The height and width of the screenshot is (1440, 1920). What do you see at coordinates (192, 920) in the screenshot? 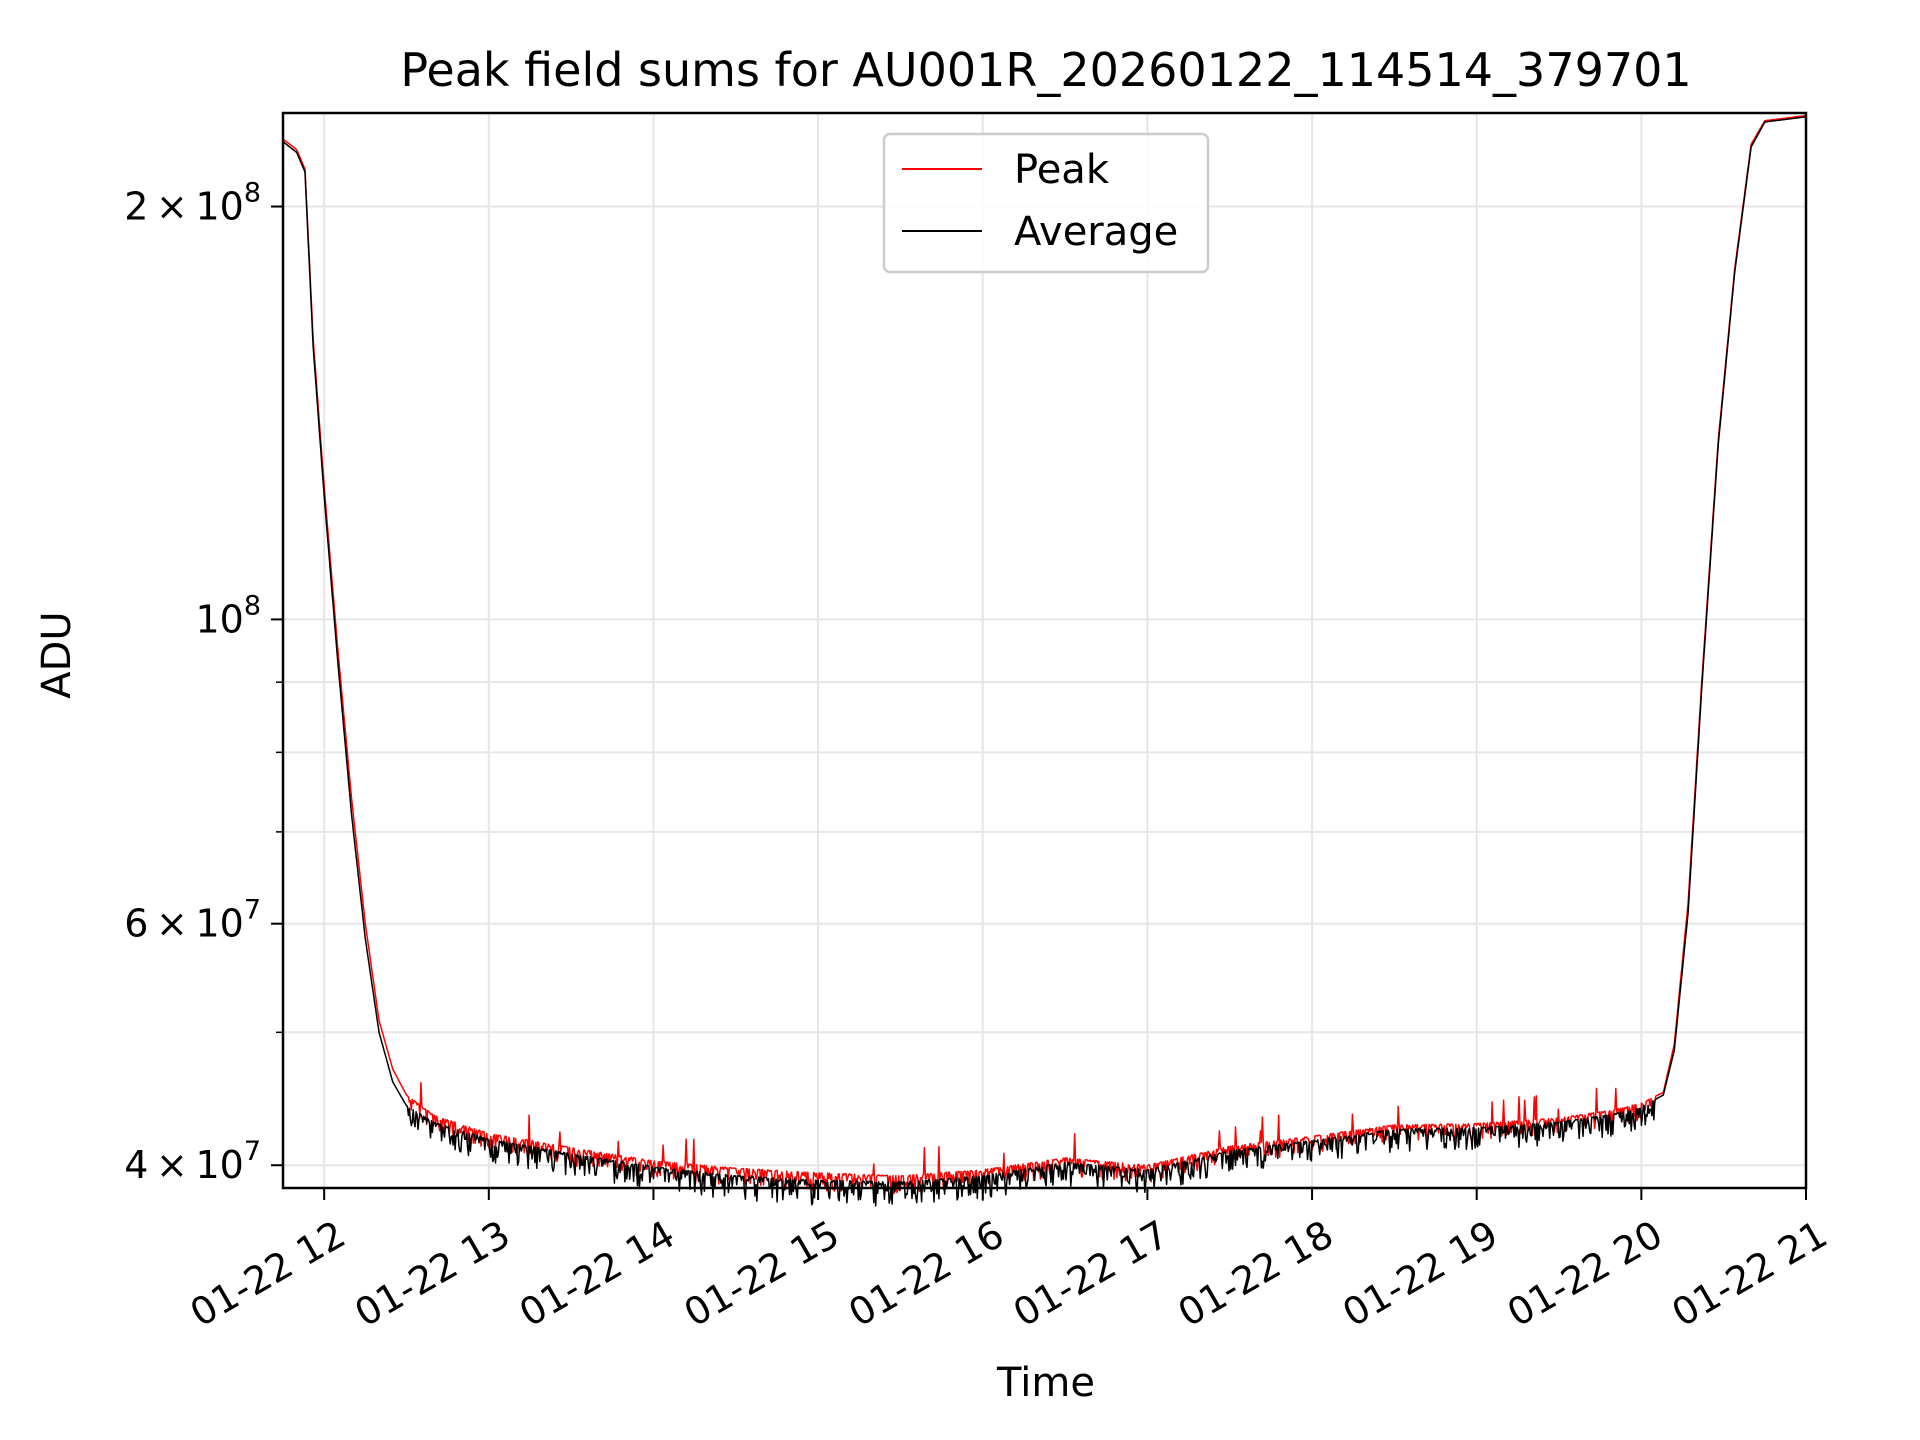
I see `y-tick-label: 6 × 10⁷` at bounding box center [192, 920].